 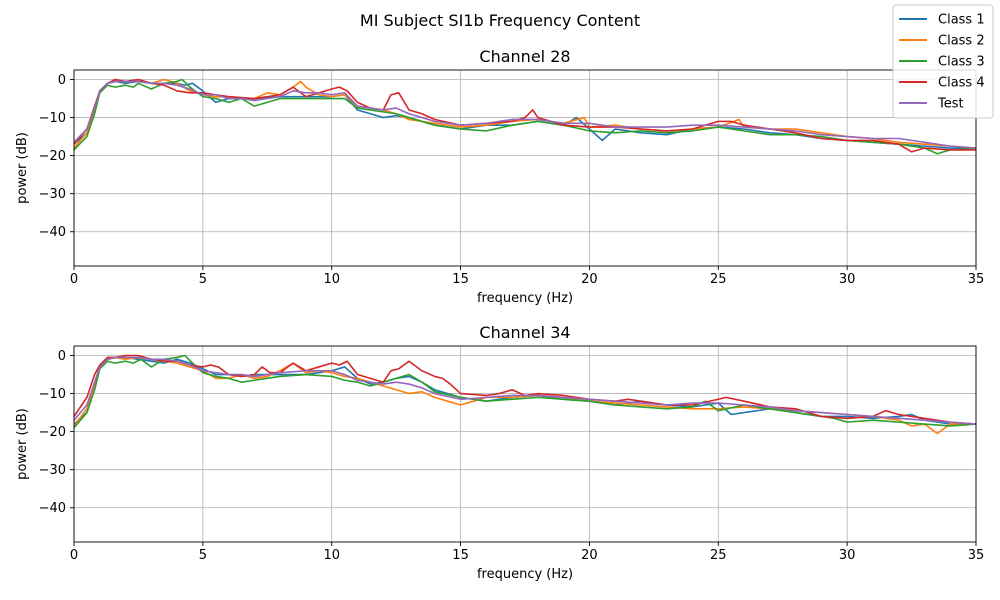 What do you see at coordinates (950, 104) in the screenshot?
I see `legend-label-test: Test` at bounding box center [950, 104].